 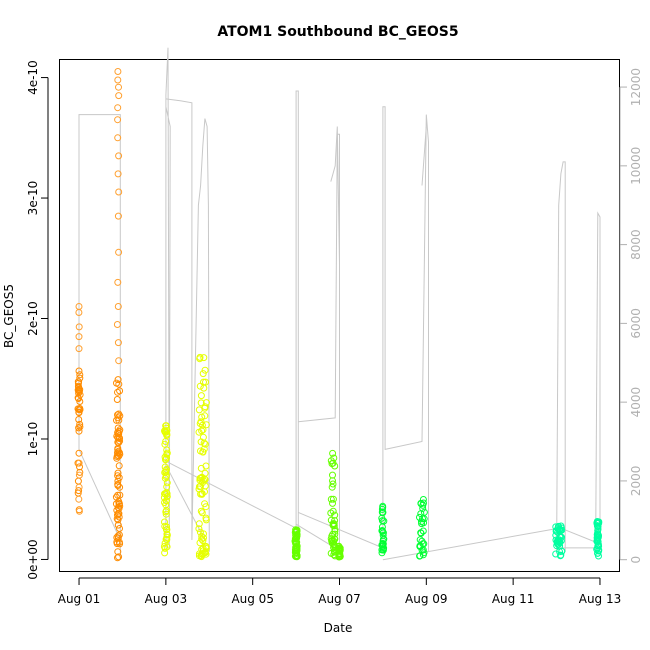 What do you see at coordinates (79, 599) in the screenshot?
I see `x-tick-label: Aug 01` at bounding box center [79, 599].